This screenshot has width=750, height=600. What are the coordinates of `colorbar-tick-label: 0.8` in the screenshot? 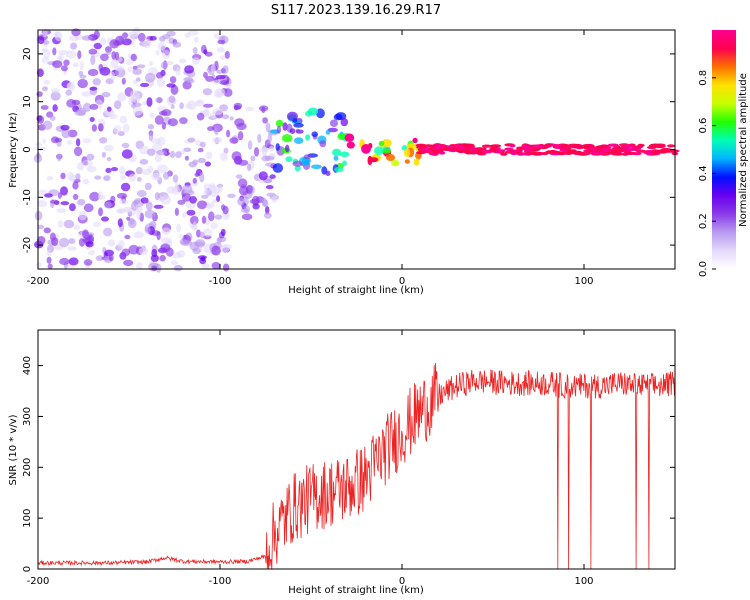 It's located at (703, 78).